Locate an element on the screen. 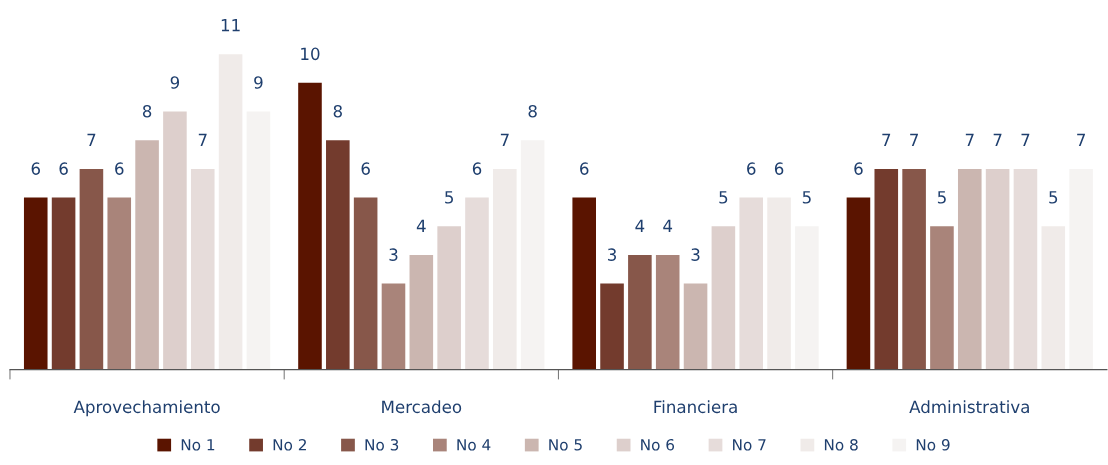 Image resolution: width=1108 pixels, height=465 pixels. legend-label: No 4 is located at coordinates (474, 445).